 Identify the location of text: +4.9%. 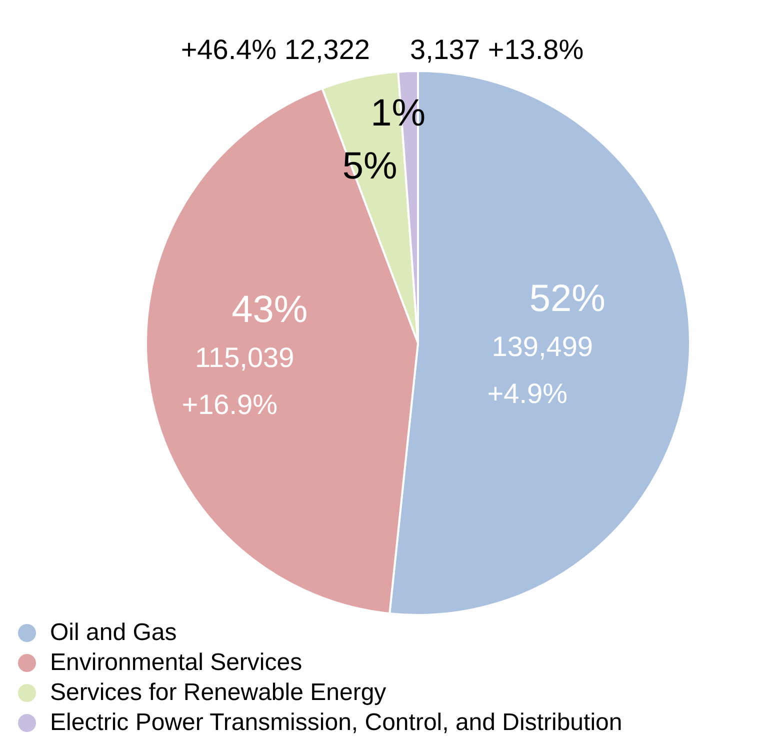
(527, 393).